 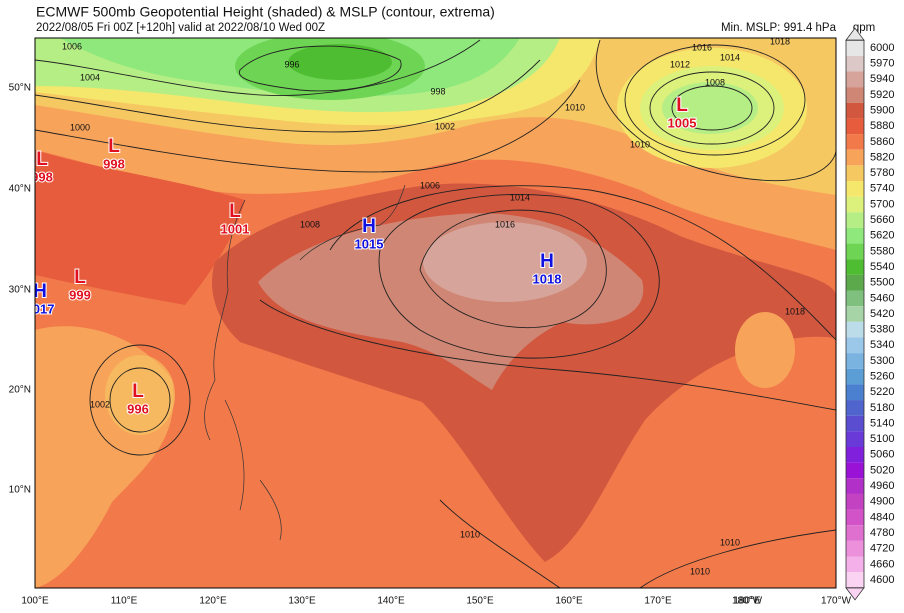 What do you see at coordinates (124, 601) in the screenshot?
I see `lon-label: 110°E` at bounding box center [124, 601].